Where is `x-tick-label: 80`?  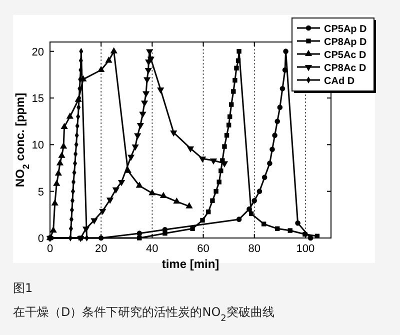
x-tick-label: 80 is located at coordinates (254, 249).